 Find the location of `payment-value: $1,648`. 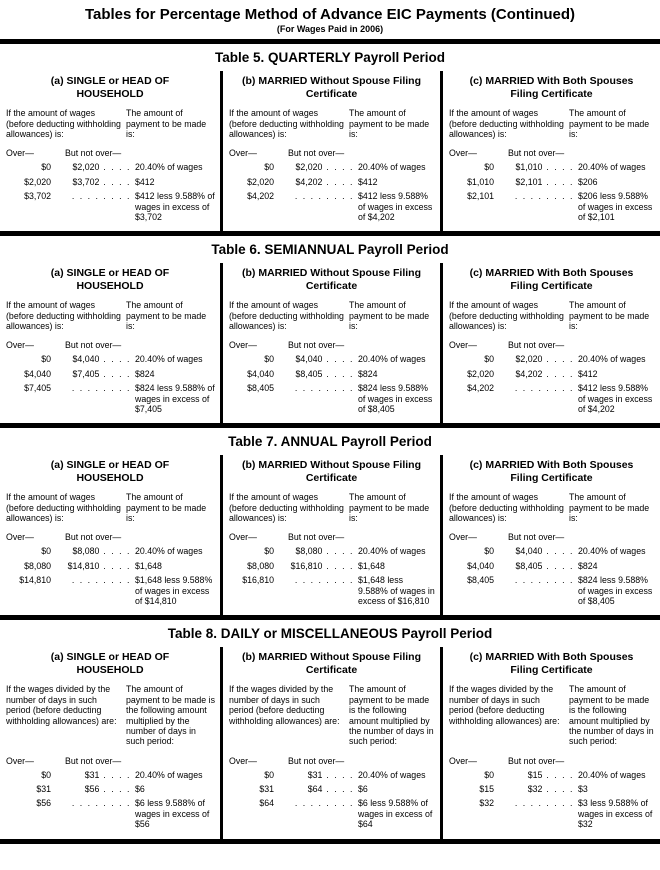

payment-value: $1,648 is located at coordinates (148, 565).